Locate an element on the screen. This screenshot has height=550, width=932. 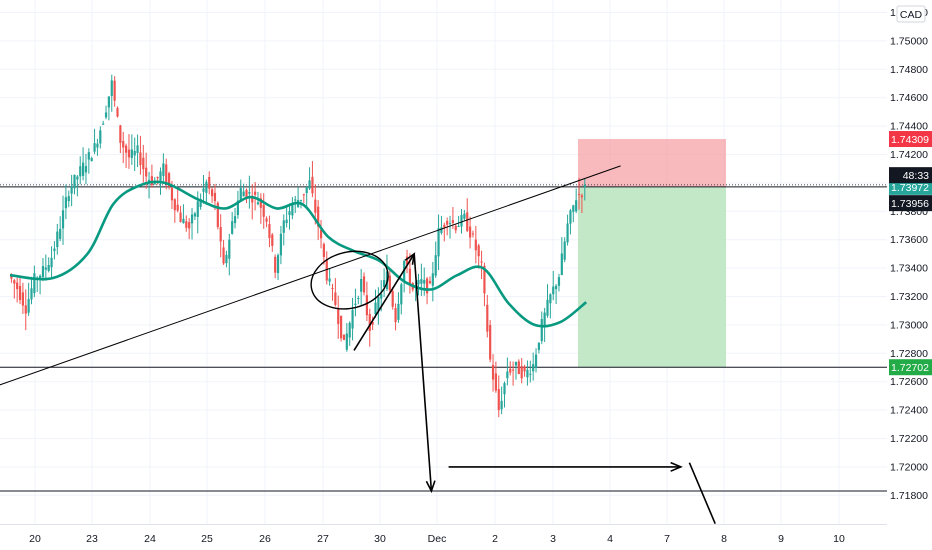
currency-badge-label: CAD is located at coordinates (911, 15).